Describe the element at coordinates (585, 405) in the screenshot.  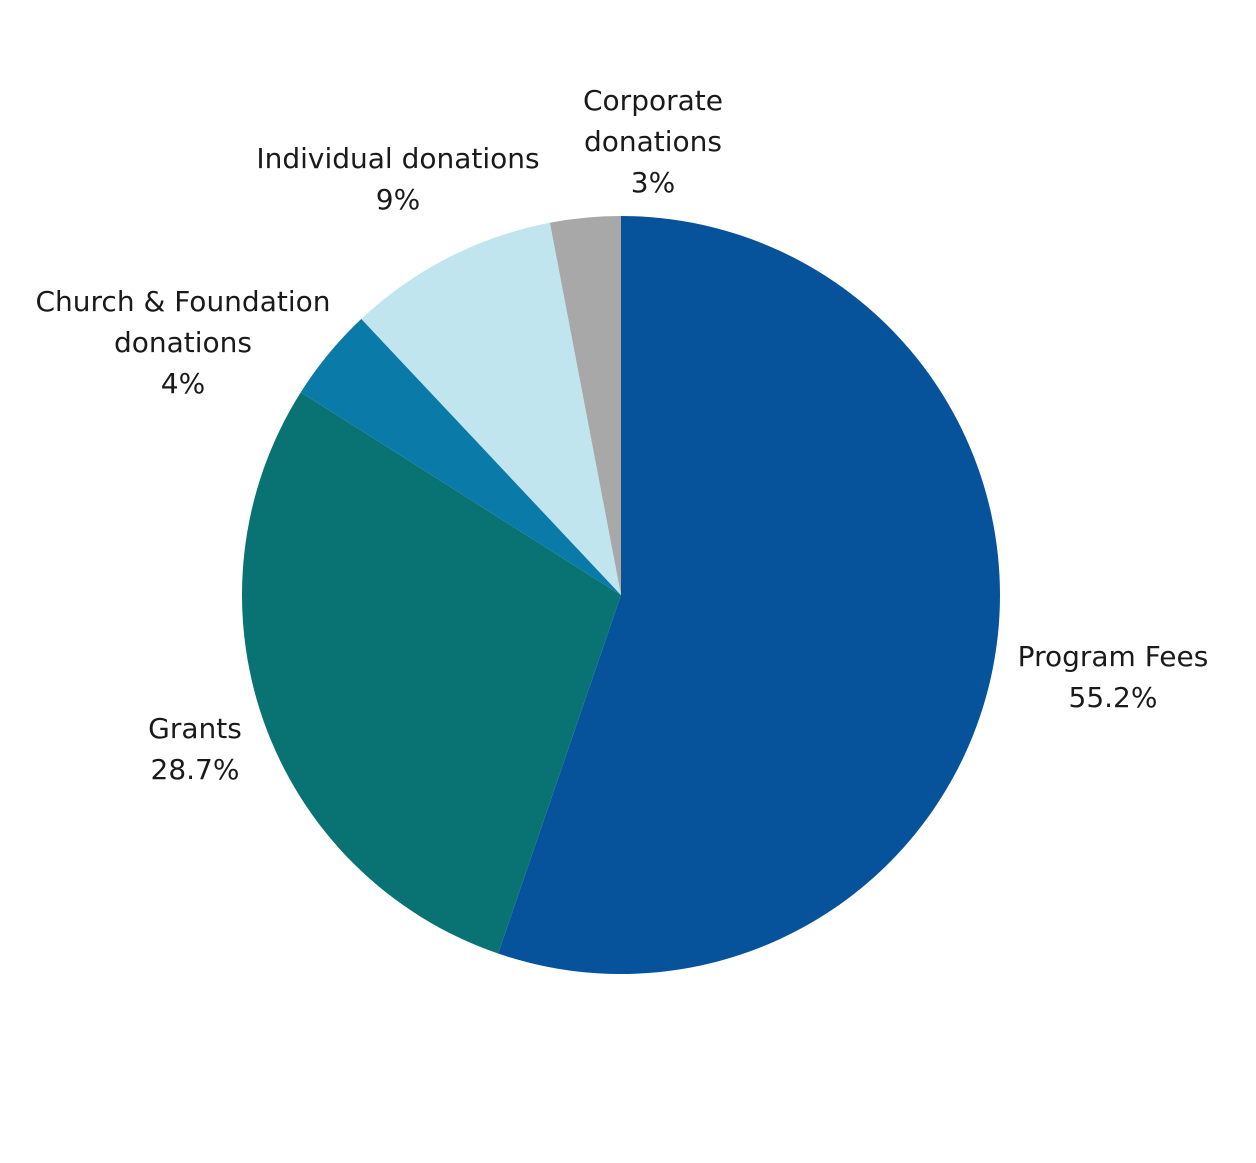
I see `slice-corporate-donations` at that location.